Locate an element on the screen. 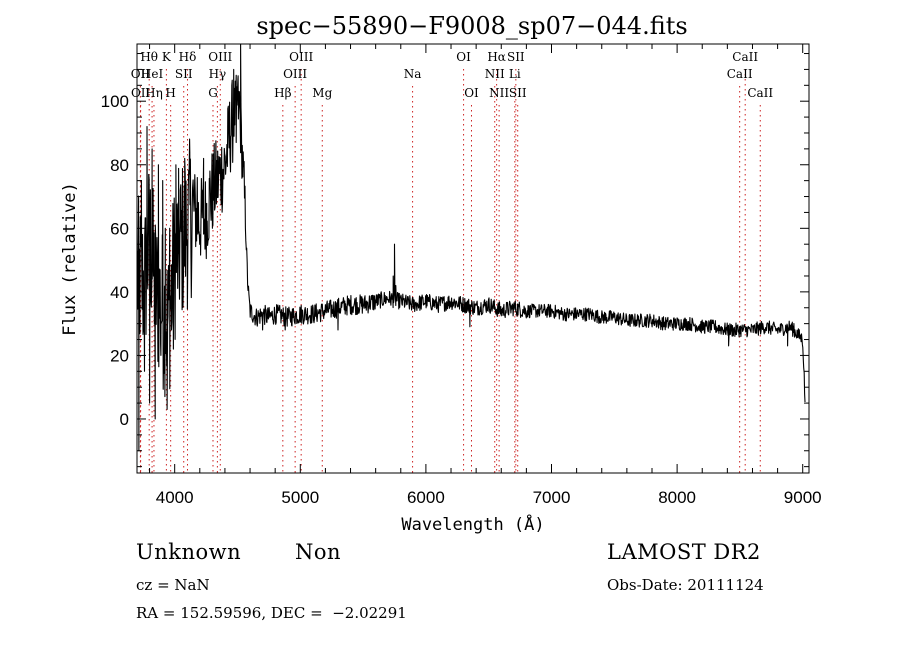  y-tick-label: 0 is located at coordinates (124, 419).